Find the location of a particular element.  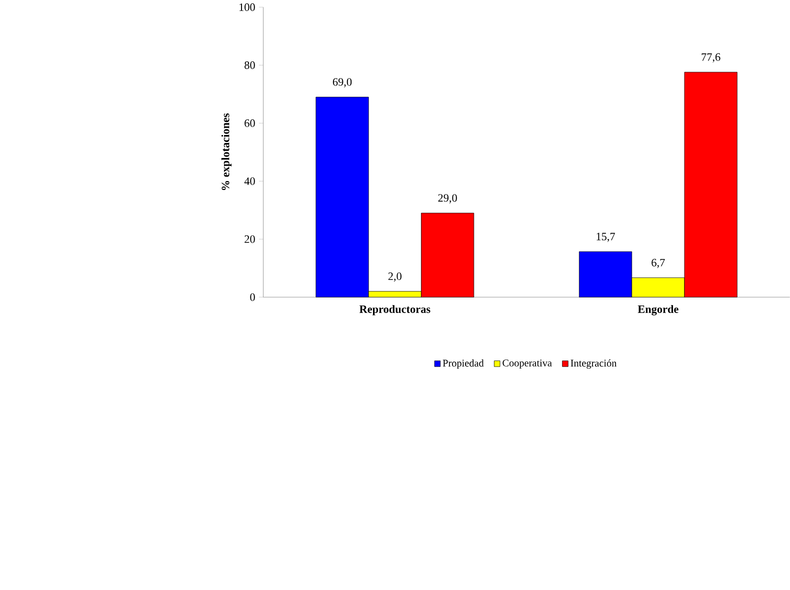

data-label: 69,0 is located at coordinates (342, 83).